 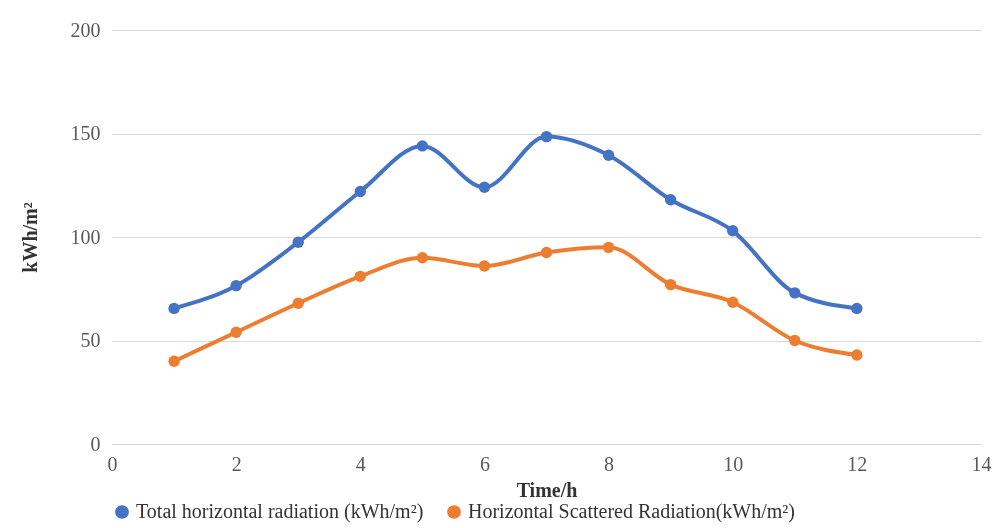 What do you see at coordinates (85, 133) in the screenshot?
I see `y-tick-label: 150` at bounding box center [85, 133].